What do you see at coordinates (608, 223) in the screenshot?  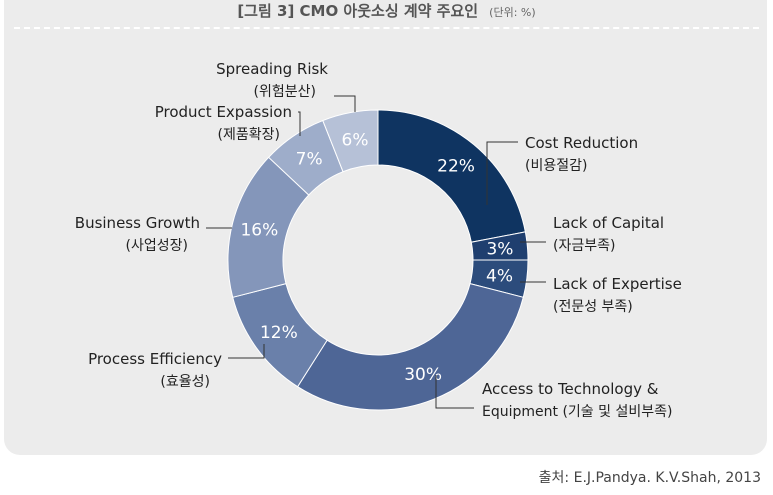 I see `slice-category-label: Lack of Capital` at bounding box center [608, 223].